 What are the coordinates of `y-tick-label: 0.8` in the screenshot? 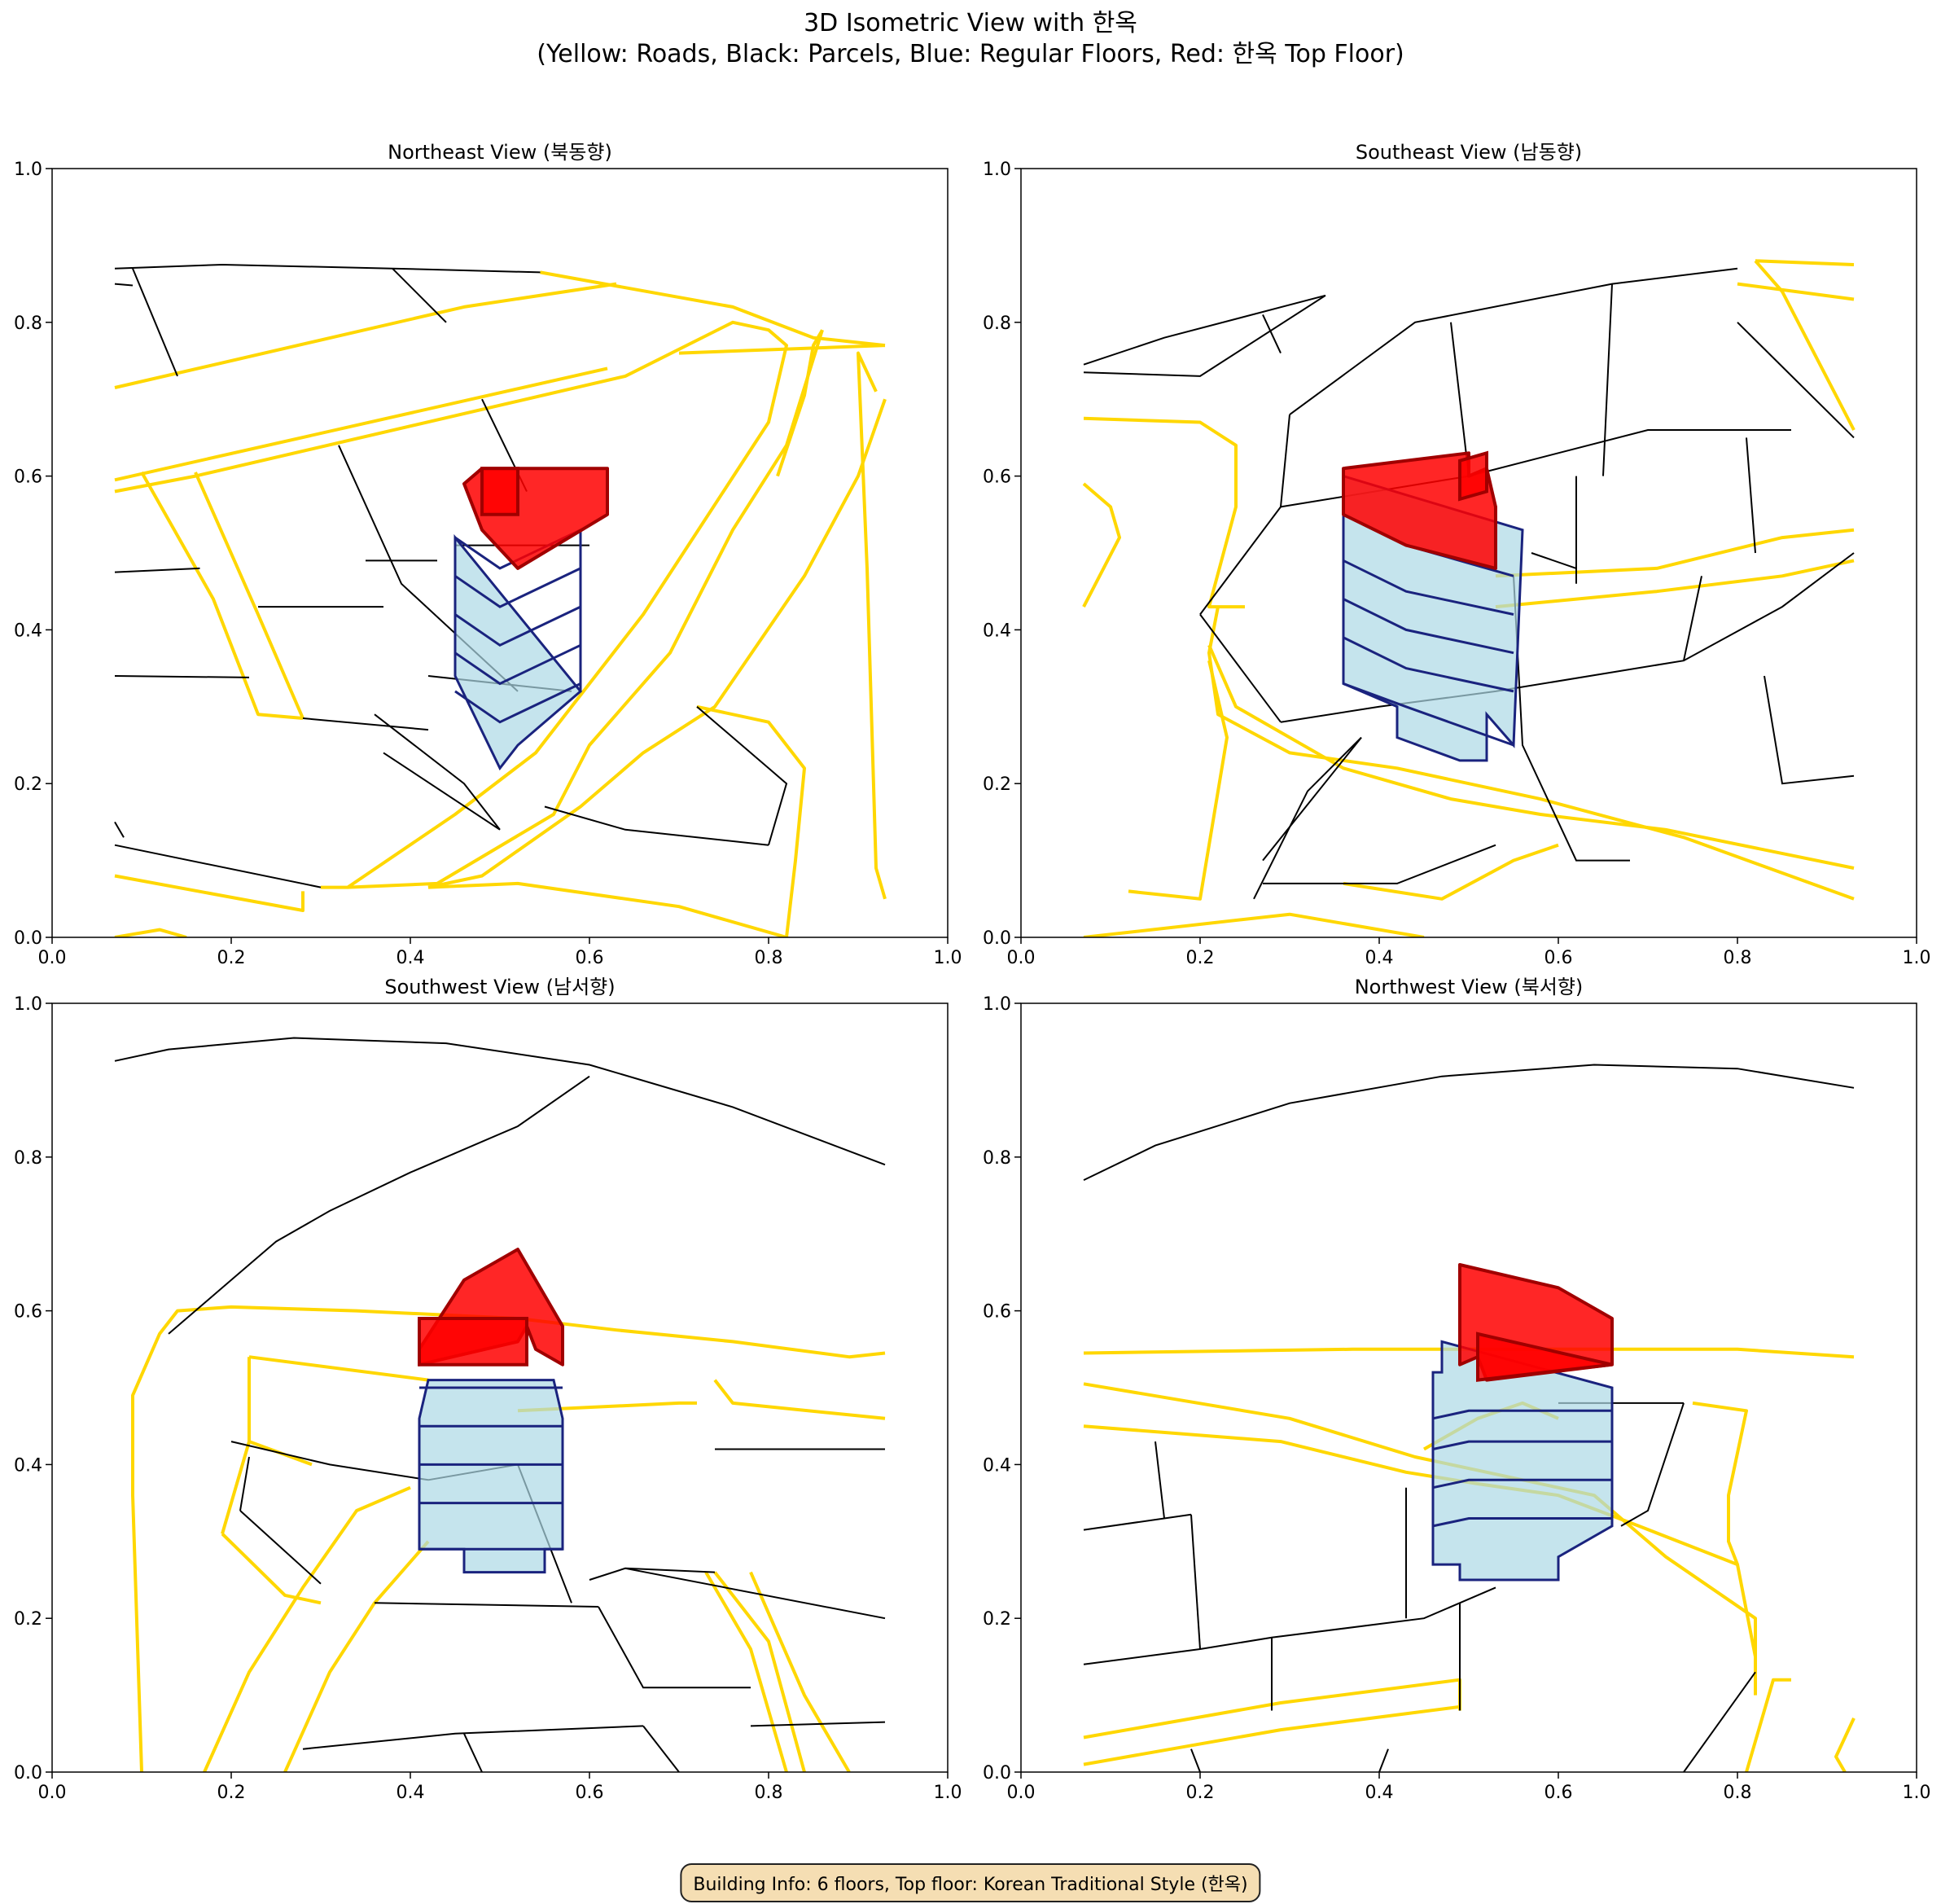 It's located at (28, 1158).